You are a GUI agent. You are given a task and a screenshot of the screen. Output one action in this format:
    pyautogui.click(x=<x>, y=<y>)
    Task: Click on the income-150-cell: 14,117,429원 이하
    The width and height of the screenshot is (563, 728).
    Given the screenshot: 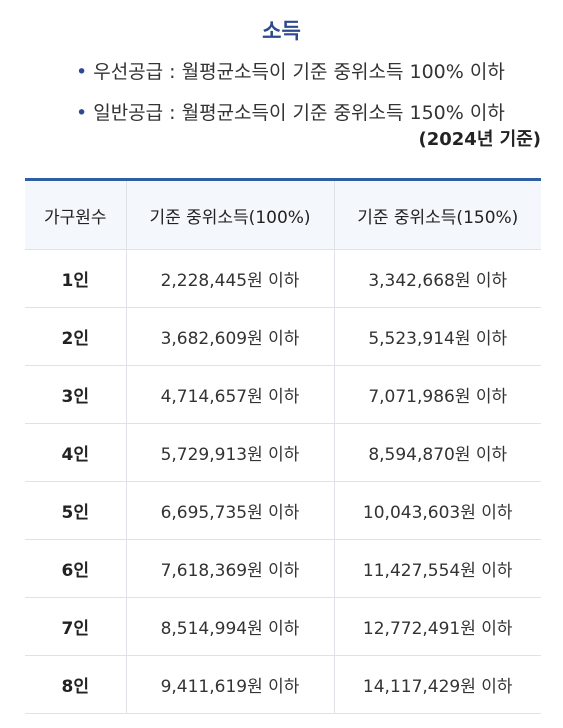 What is the action you would take?
    pyautogui.click(x=437, y=684)
    